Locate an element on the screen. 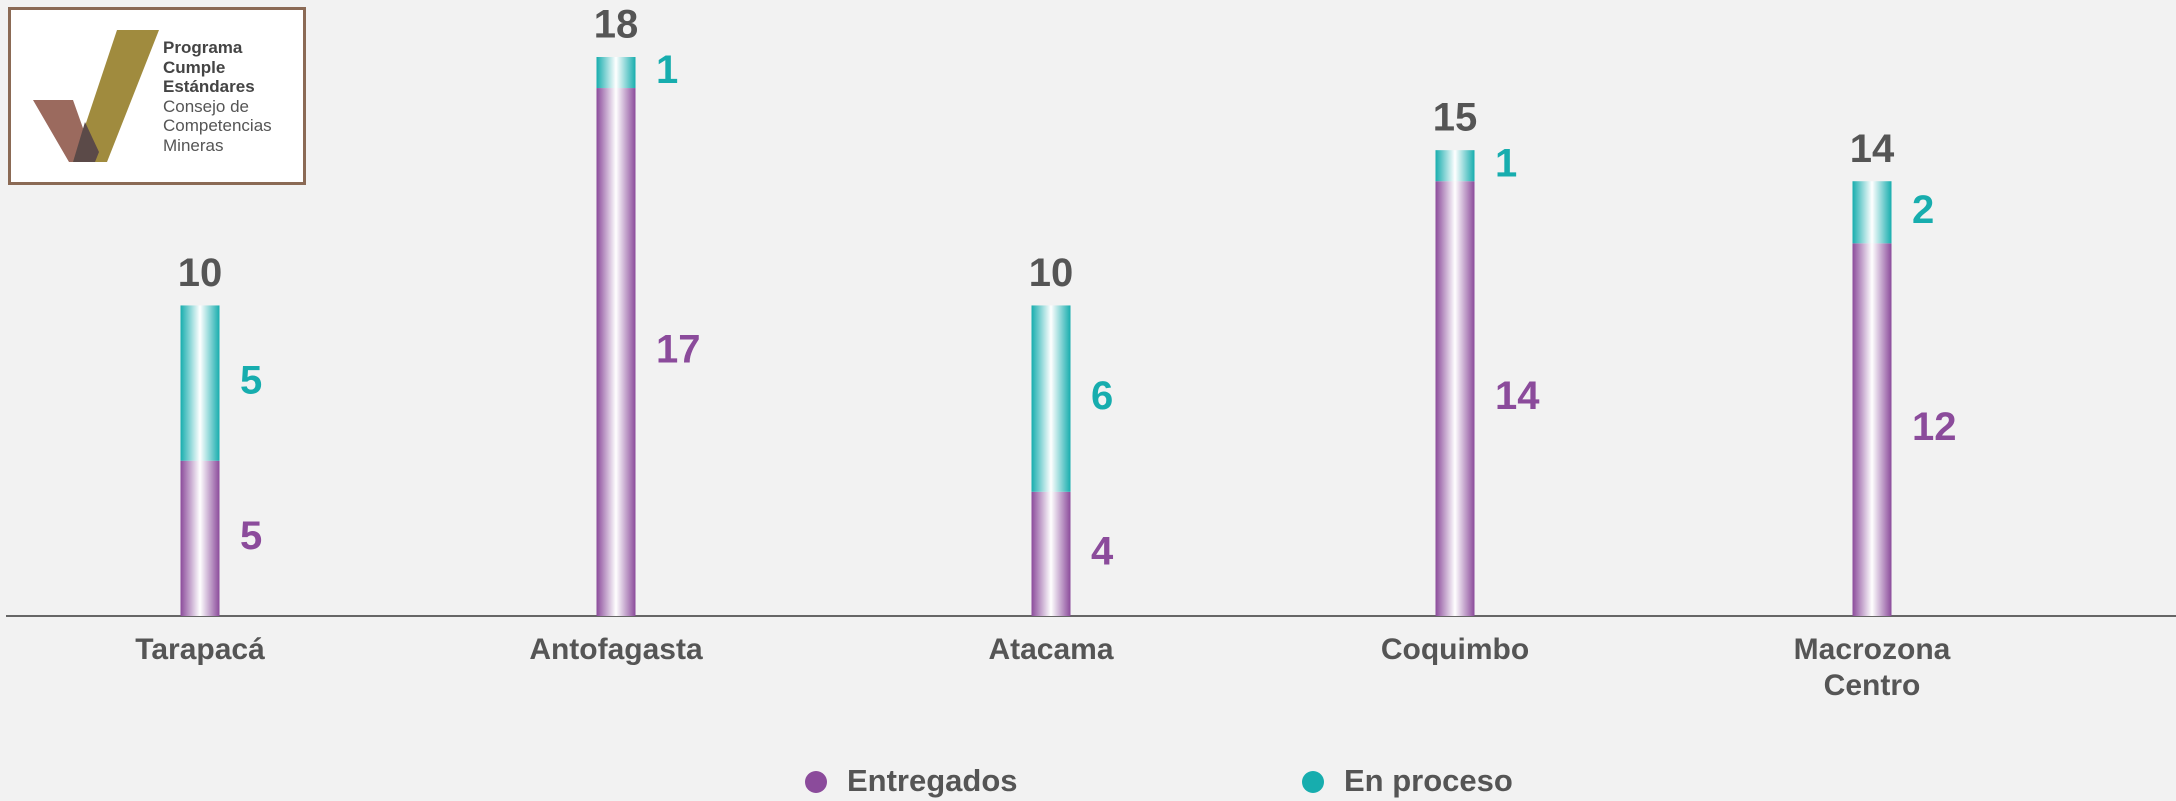 This screenshot has width=2176, height=801. total-label: 15 is located at coordinates (1455, 118).